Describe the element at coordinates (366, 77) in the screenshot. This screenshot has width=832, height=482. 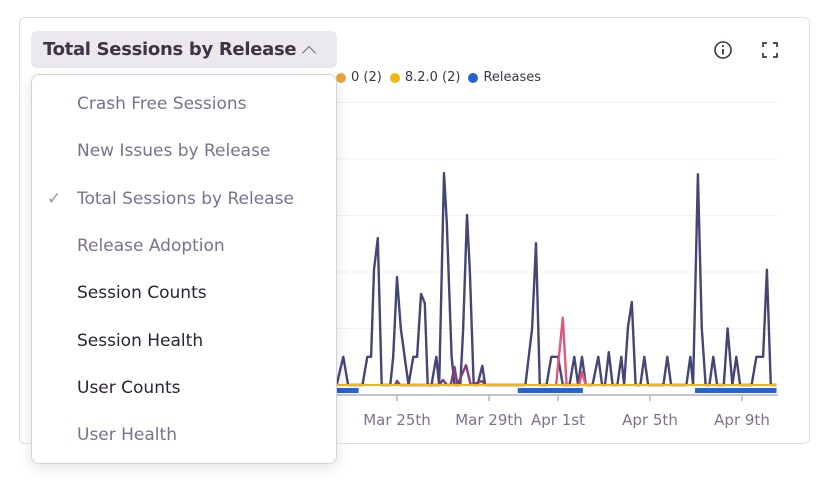
I see `legend-label: 0 (2)` at that location.